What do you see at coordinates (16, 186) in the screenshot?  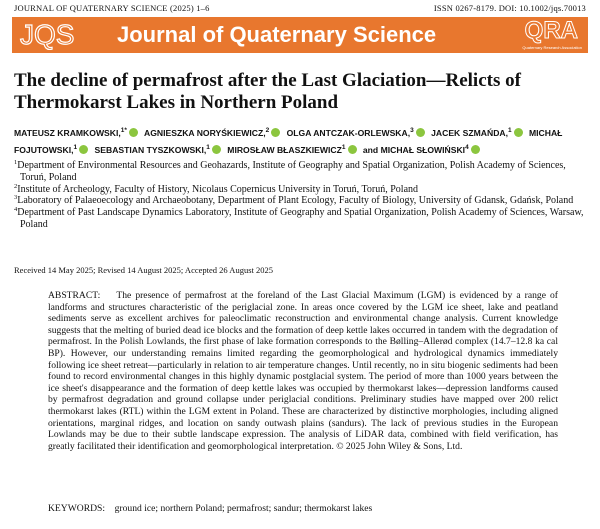 I see `affiliation-number: 2` at bounding box center [16, 186].